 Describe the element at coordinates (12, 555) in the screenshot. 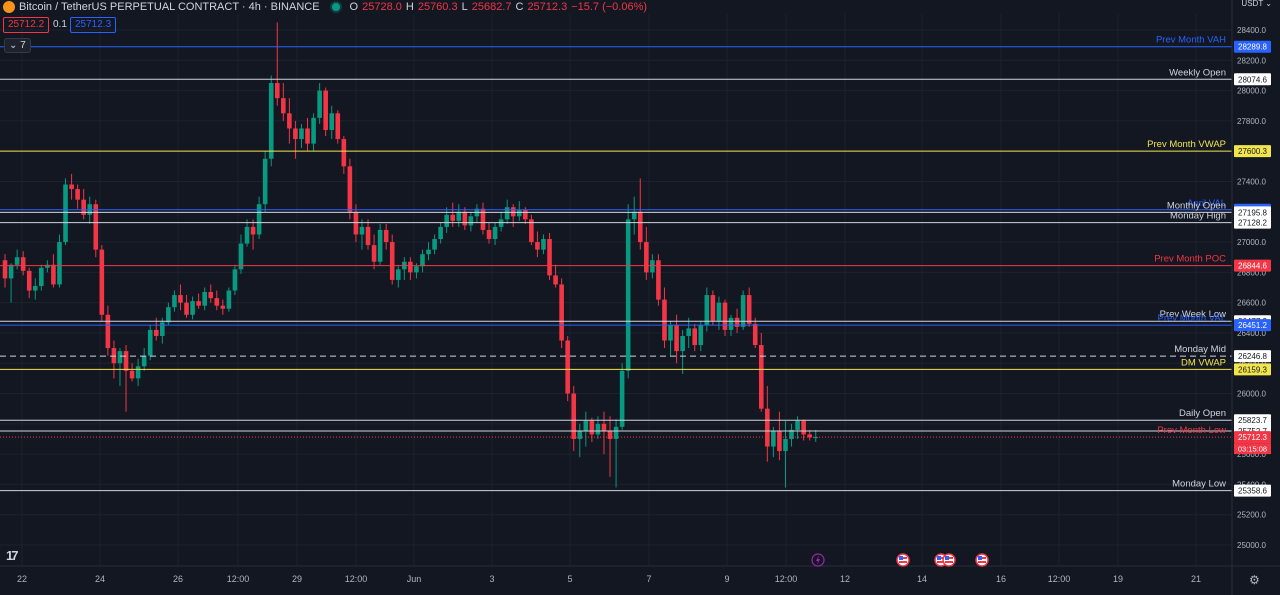

I see `tradingview-logo-icon: 17` at that location.